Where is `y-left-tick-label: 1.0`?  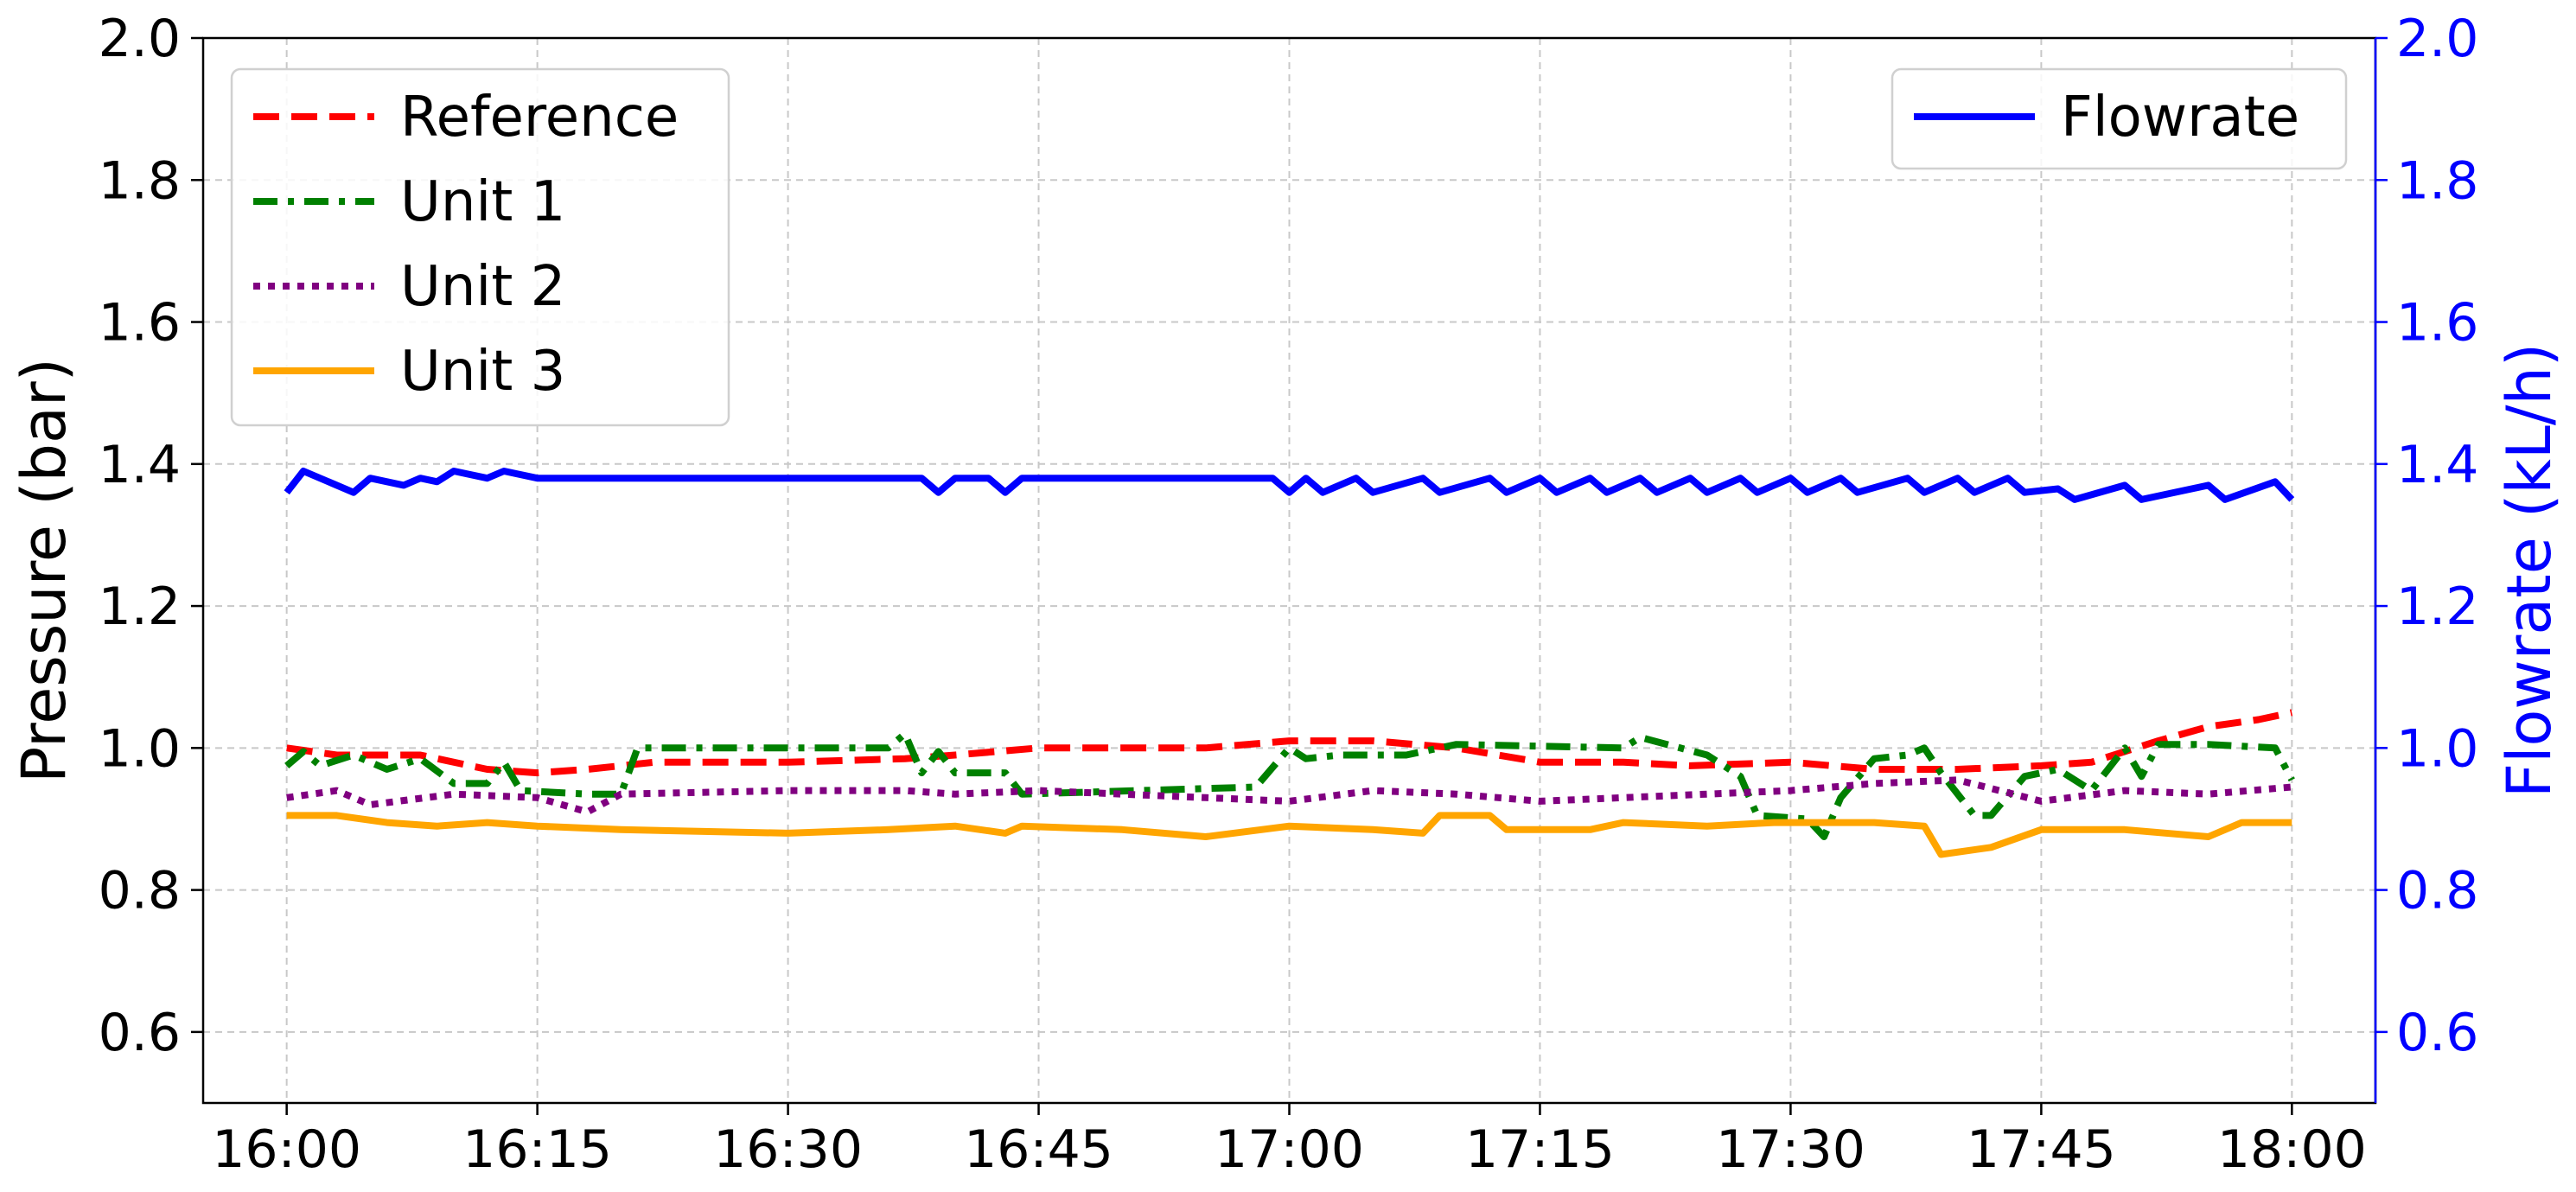 y-left-tick-label: 1.0 is located at coordinates (140, 749).